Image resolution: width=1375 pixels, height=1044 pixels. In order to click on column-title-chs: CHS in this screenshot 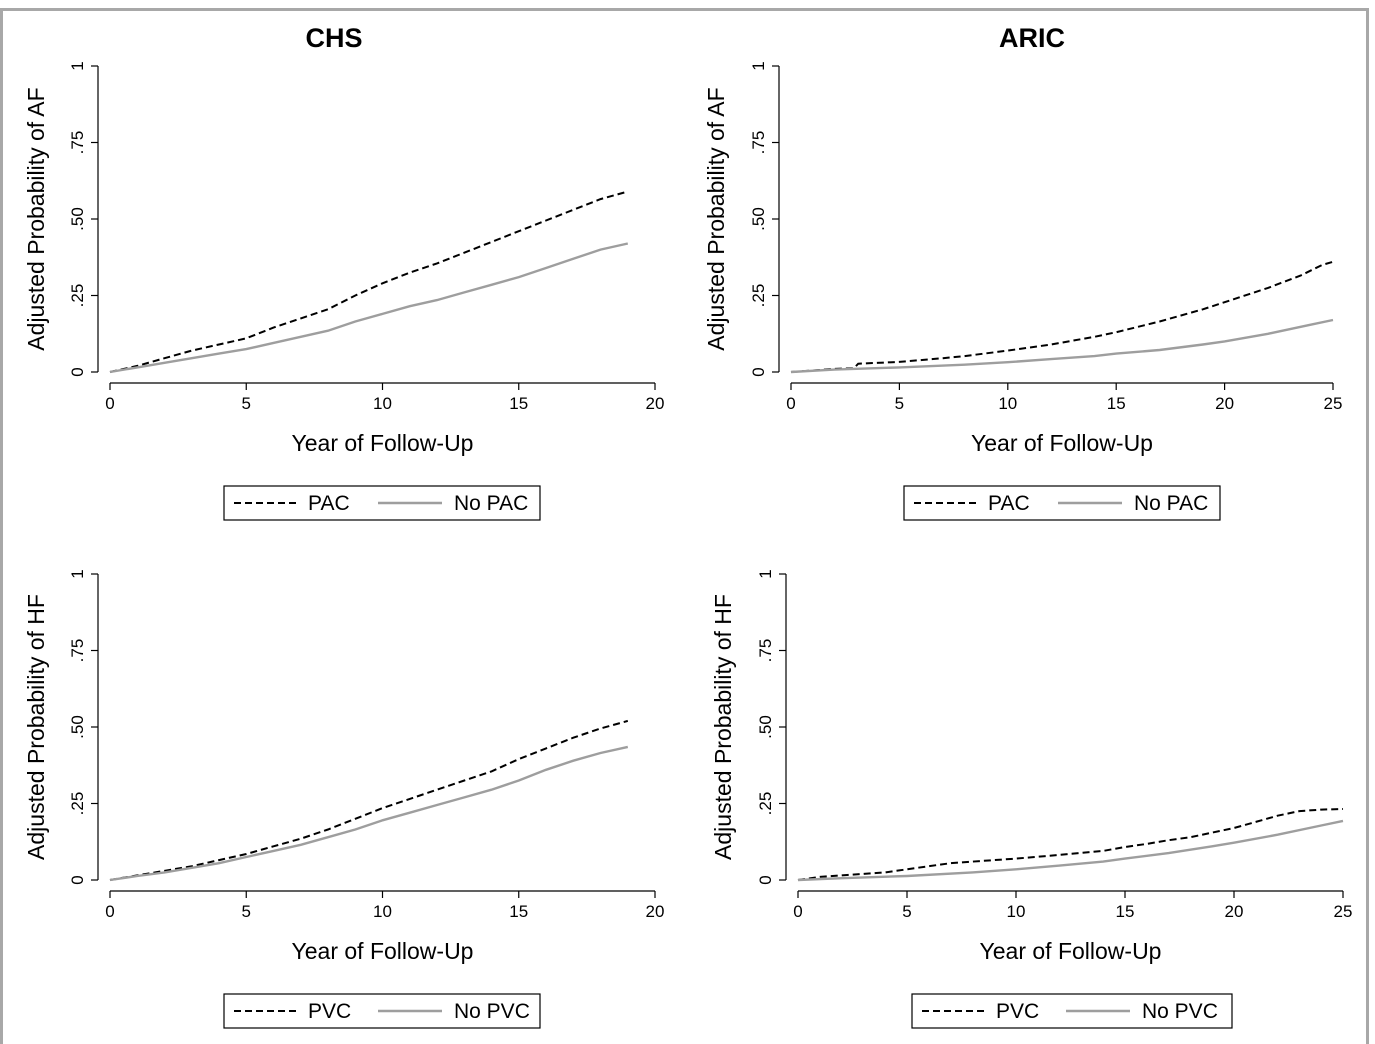, I will do `click(333, 38)`.